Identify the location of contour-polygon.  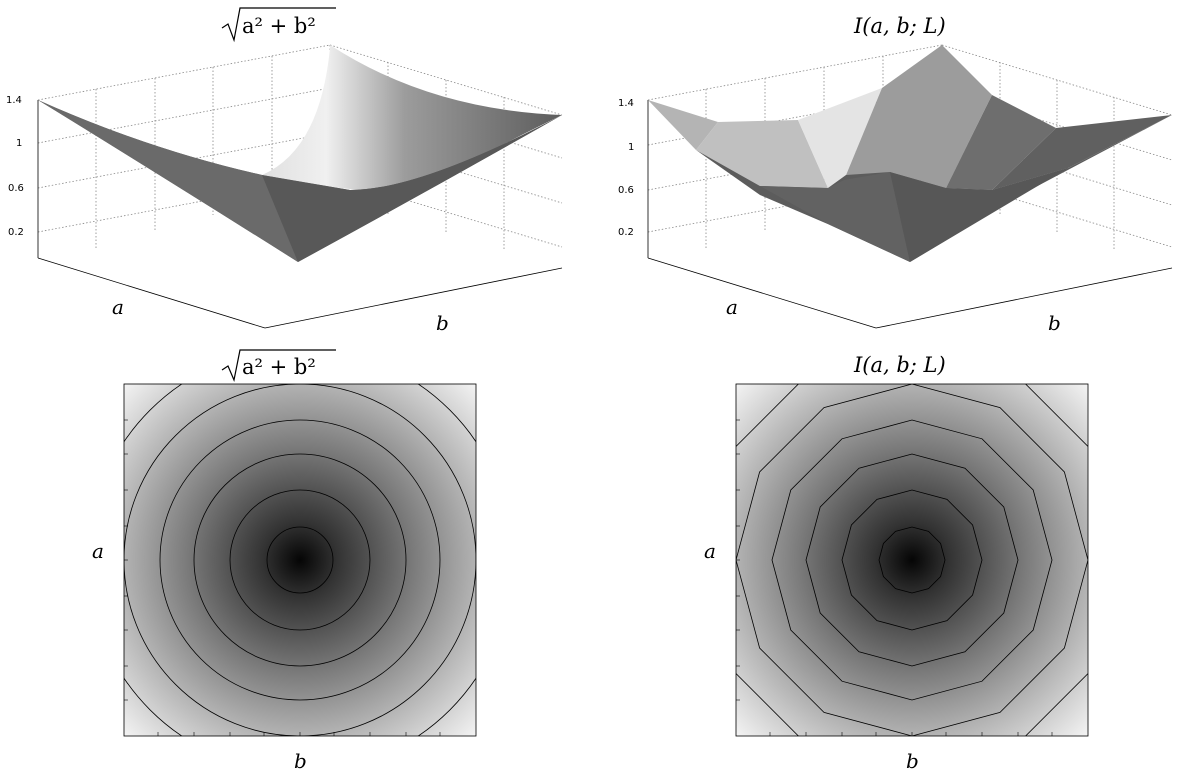
(912, 560).